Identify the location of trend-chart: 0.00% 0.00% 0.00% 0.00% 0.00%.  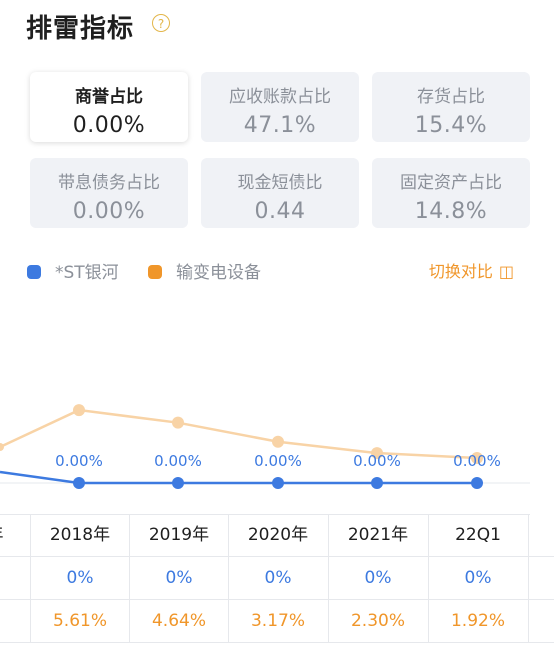
(265, 446).